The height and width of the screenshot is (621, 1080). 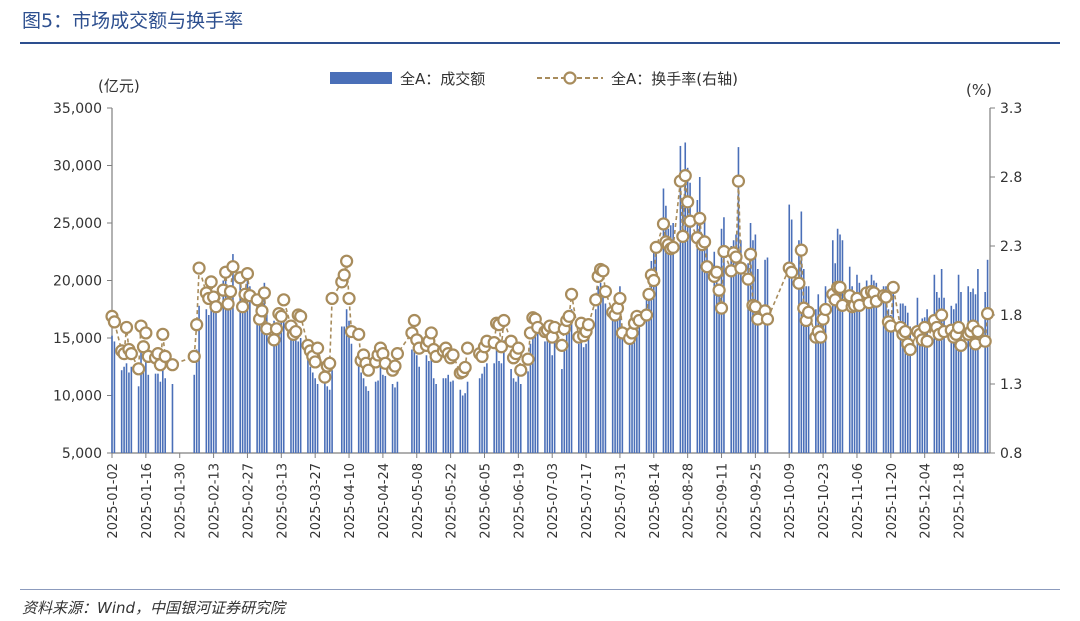 I want to click on x-tick-label: 2025-02-27, so click(x=248, y=501).